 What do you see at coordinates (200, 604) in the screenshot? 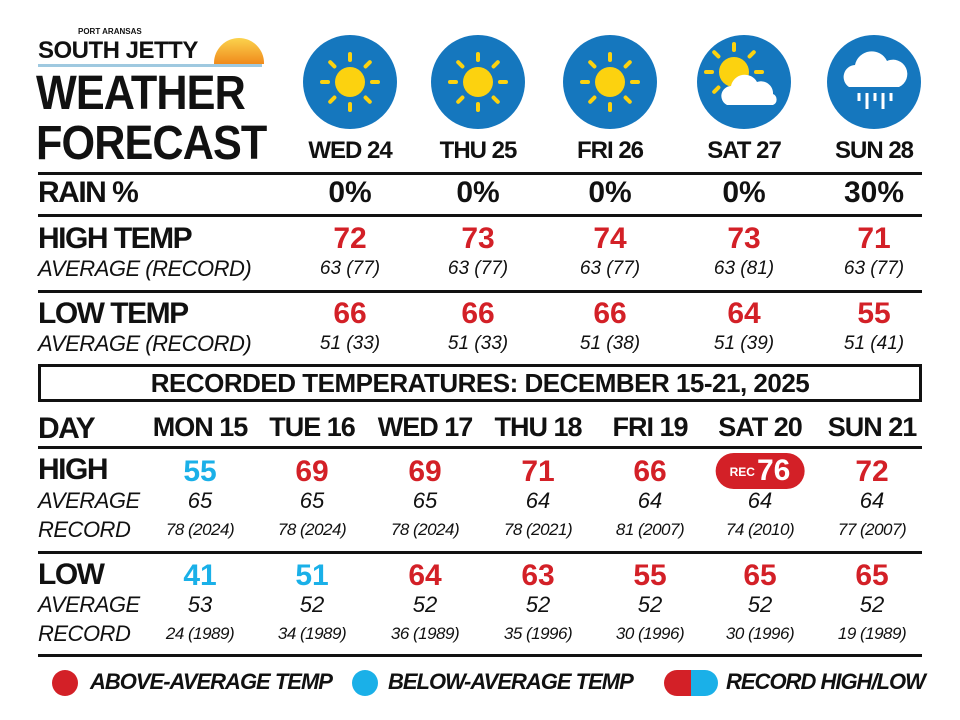
I see `low-average: 53` at bounding box center [200, 604].